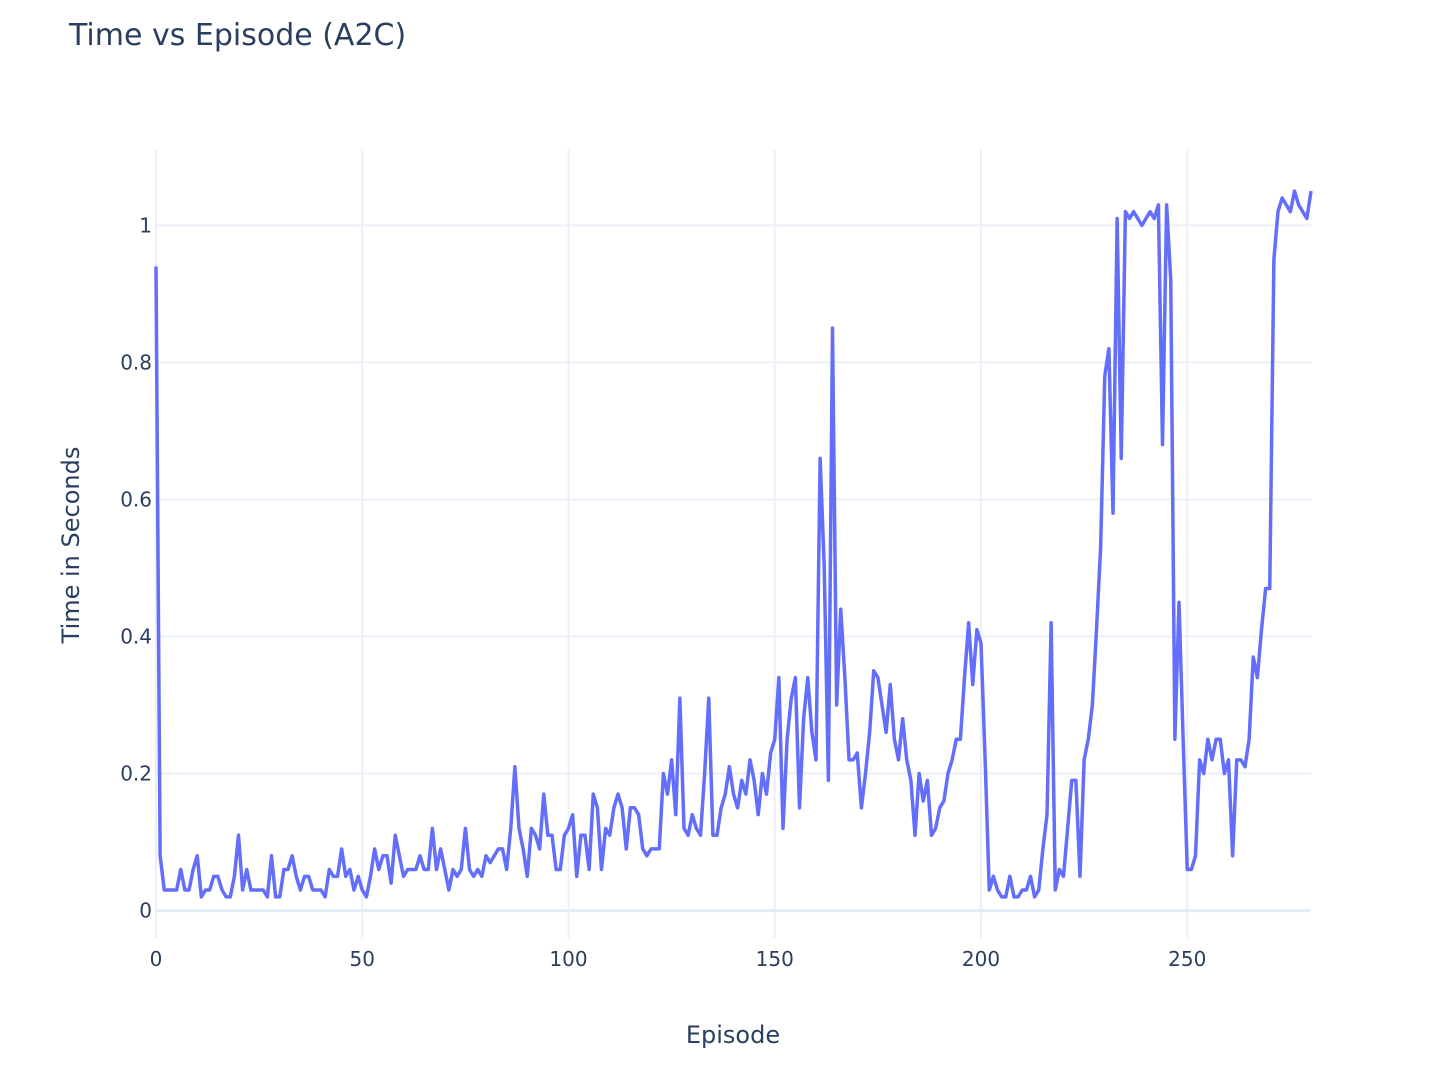  What do you see at coordinates (145, 225) in the screenshot?
I see `y-tick-label: 1` at bounding box center [145, 225].